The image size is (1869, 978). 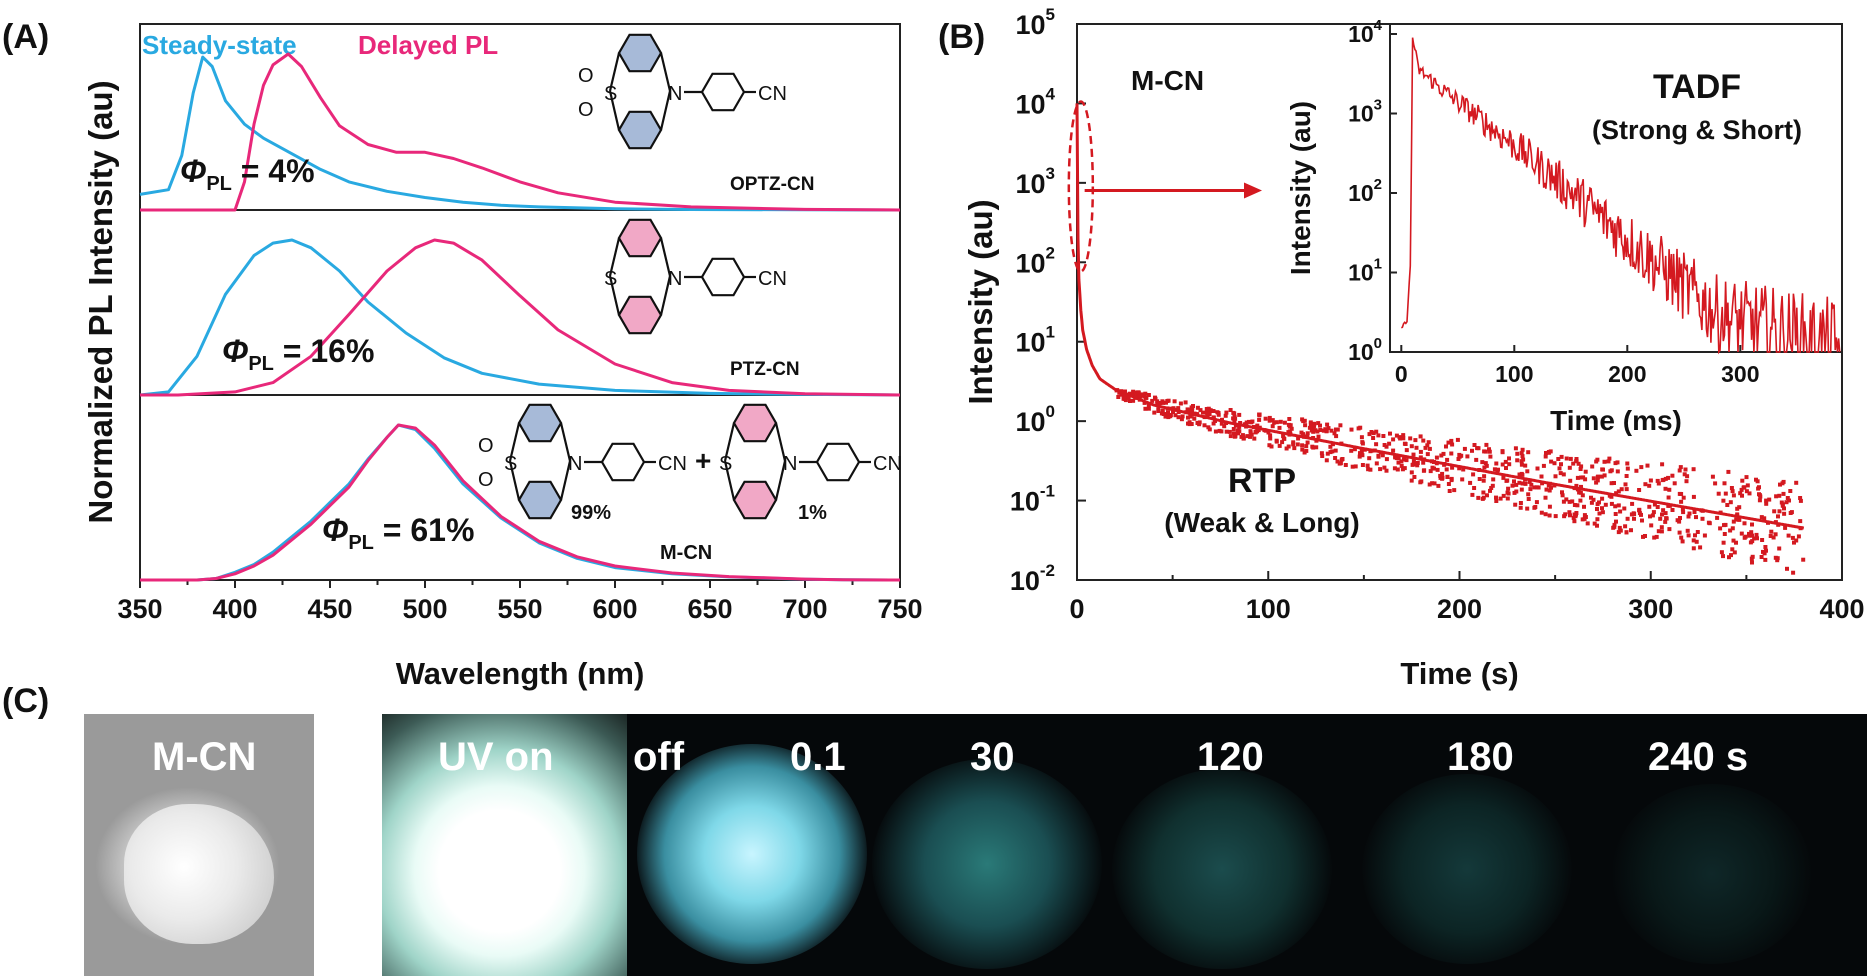 What do you see at coordinates (219, 45) in the screenshot?
I see `legend-steady-state: Steady-state` at bounding box center [219, 45].